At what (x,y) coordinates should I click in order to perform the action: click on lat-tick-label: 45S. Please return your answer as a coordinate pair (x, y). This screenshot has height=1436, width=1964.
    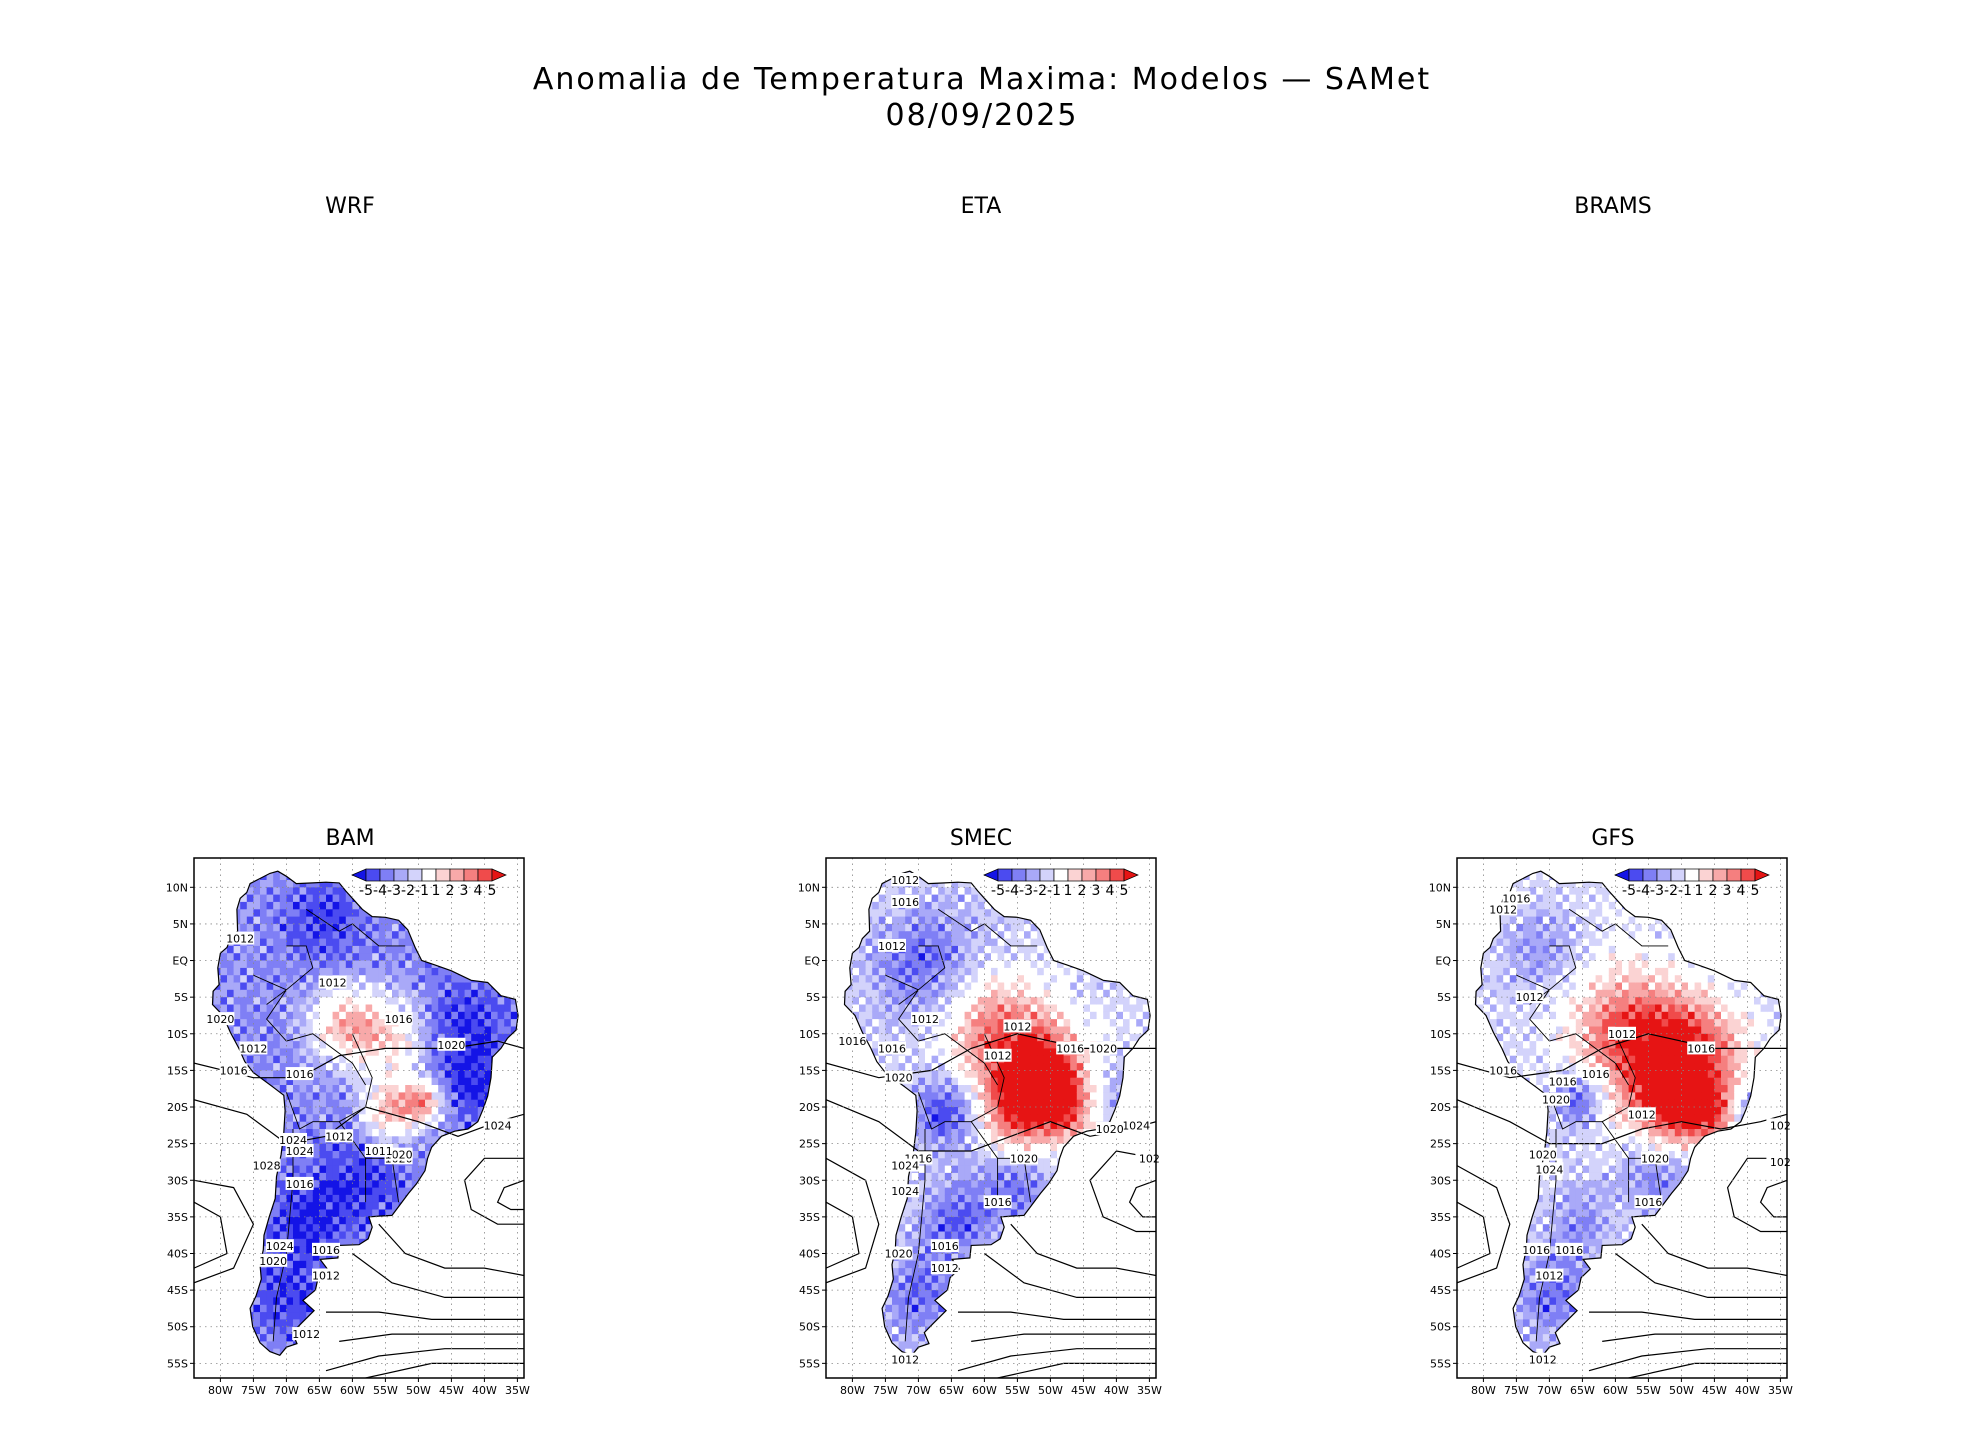
    Looking at the image, I should click on (809, 1290).